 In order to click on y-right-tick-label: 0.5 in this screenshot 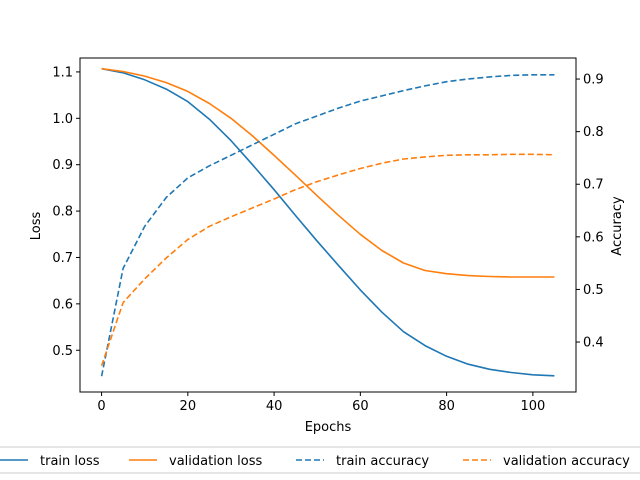, I will do `click(593, 290)`.